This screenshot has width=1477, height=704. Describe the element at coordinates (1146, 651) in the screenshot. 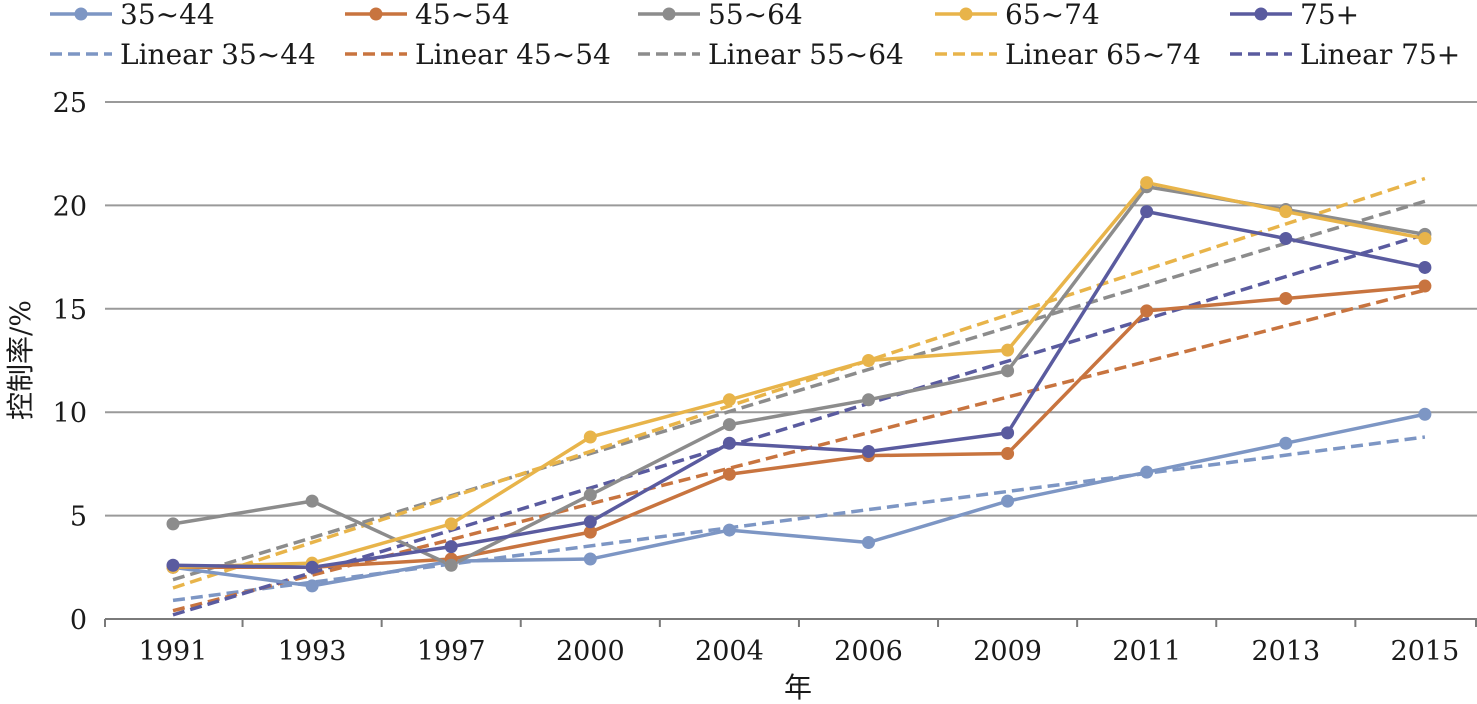

I see `x-tick-label: 2011` at that location.